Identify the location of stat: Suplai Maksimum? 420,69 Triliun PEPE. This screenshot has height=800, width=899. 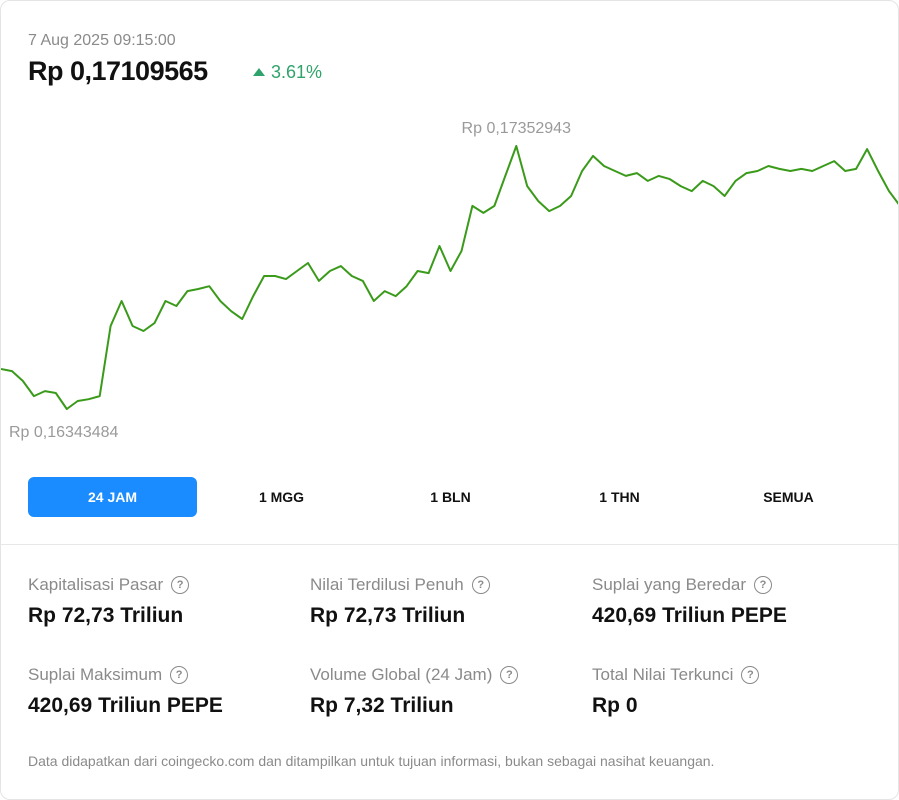
(163, 691).